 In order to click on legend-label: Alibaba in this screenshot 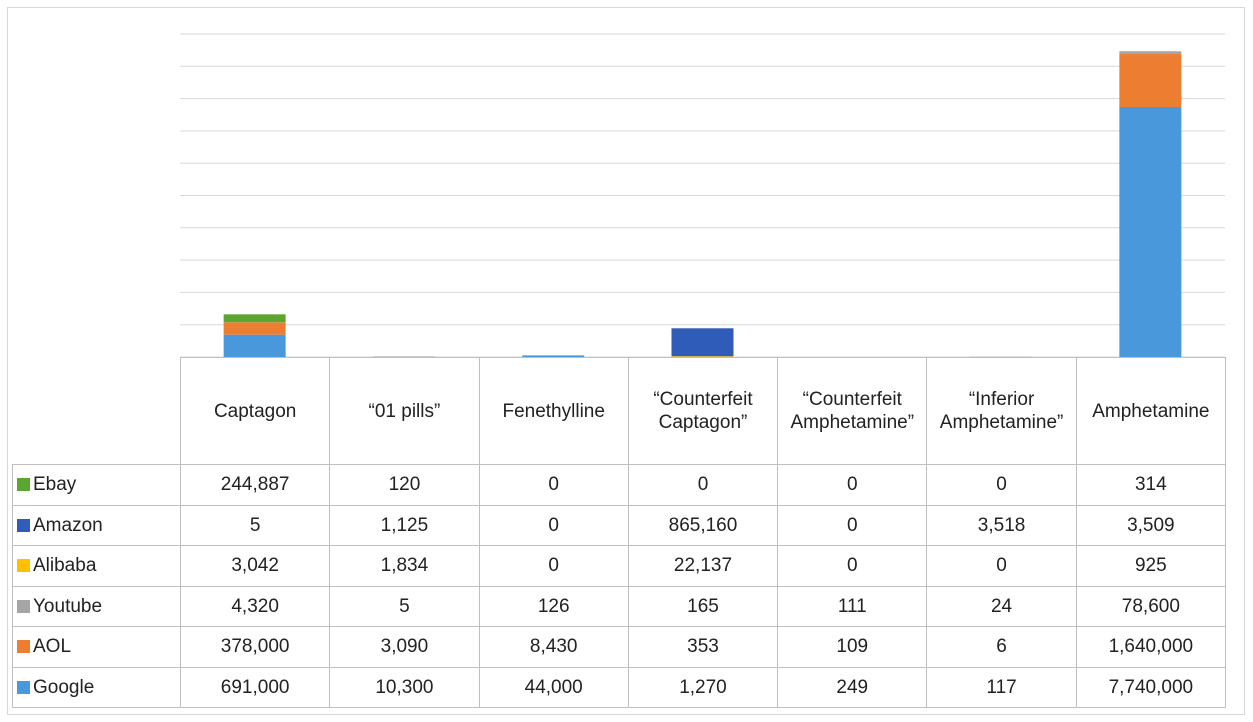, I will do `click(65, 566)`.